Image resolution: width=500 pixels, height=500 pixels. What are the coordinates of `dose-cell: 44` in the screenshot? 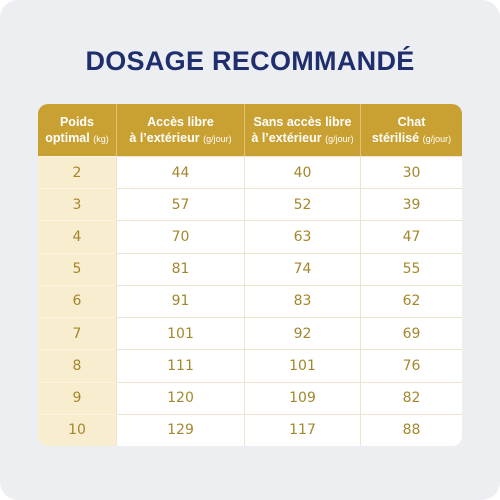 It's located at (180, 172).